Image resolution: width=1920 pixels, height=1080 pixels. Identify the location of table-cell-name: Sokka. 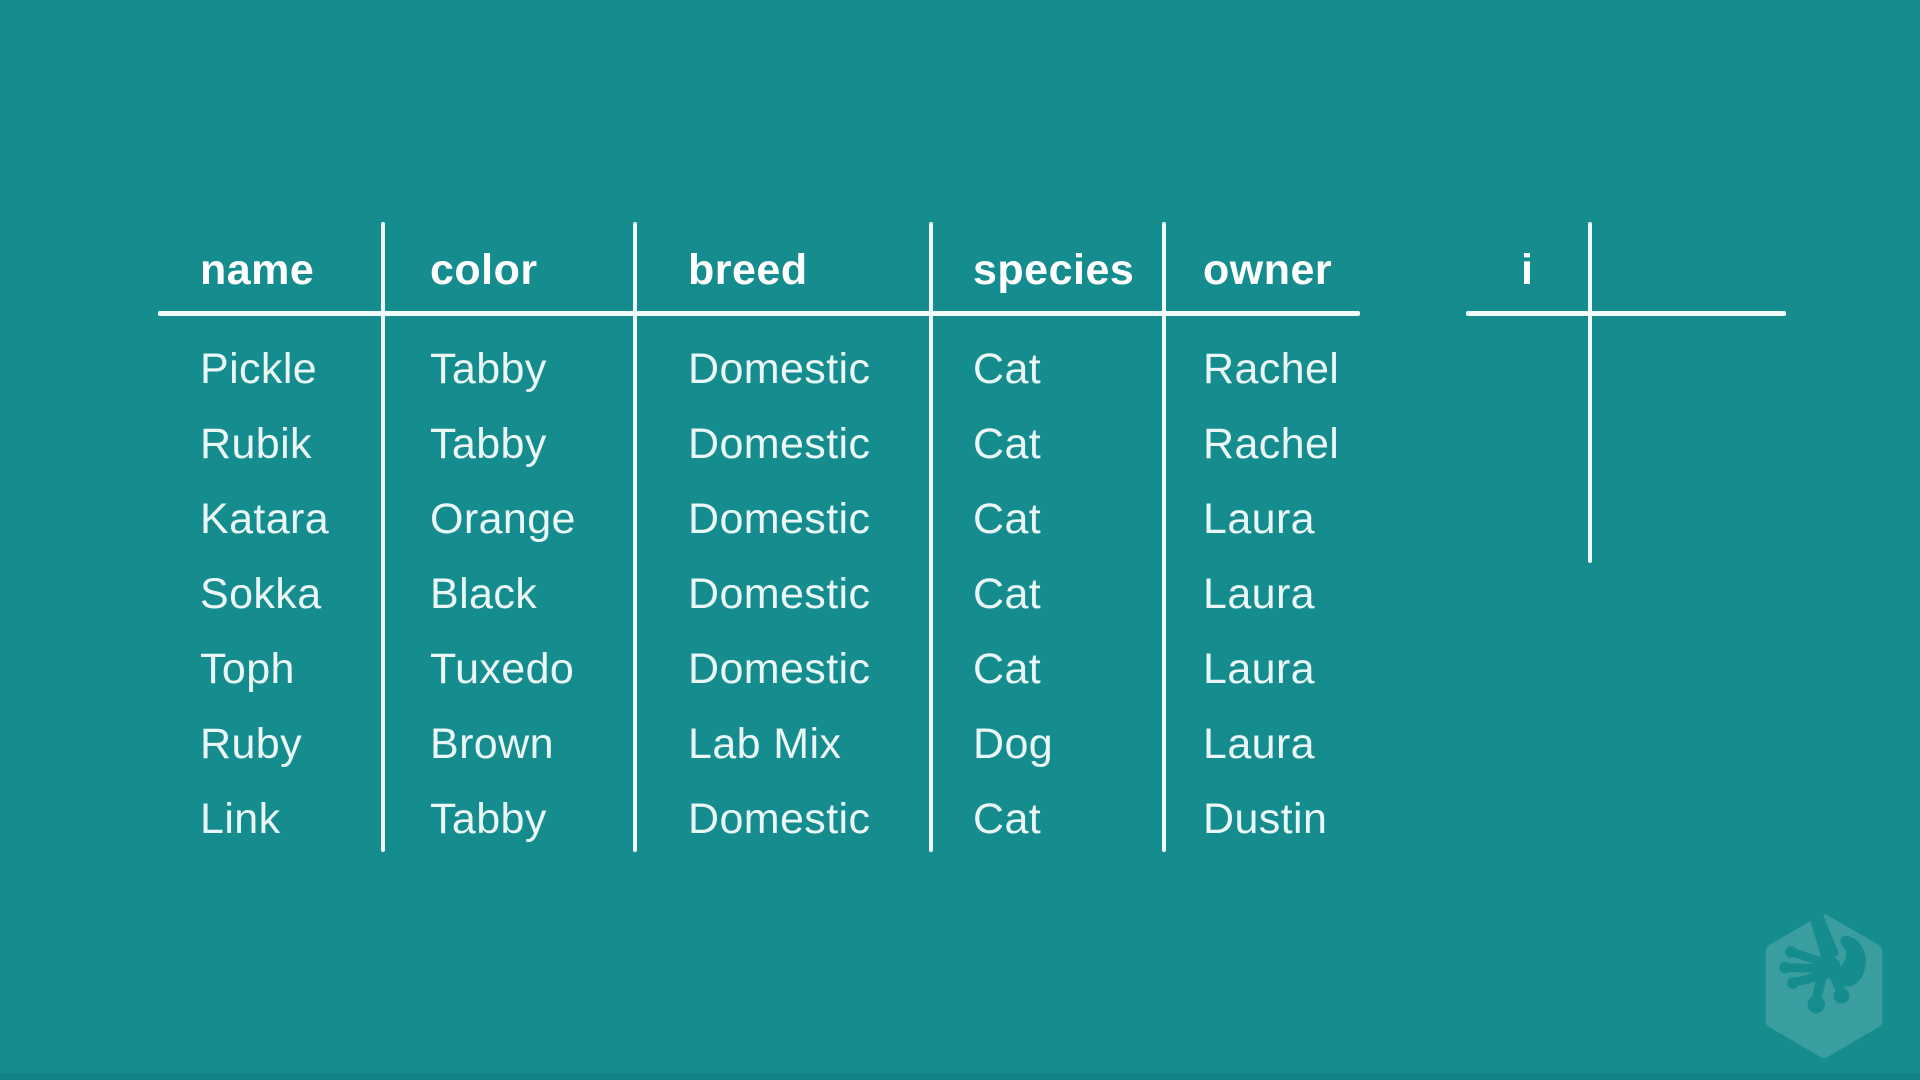
(261, 594).